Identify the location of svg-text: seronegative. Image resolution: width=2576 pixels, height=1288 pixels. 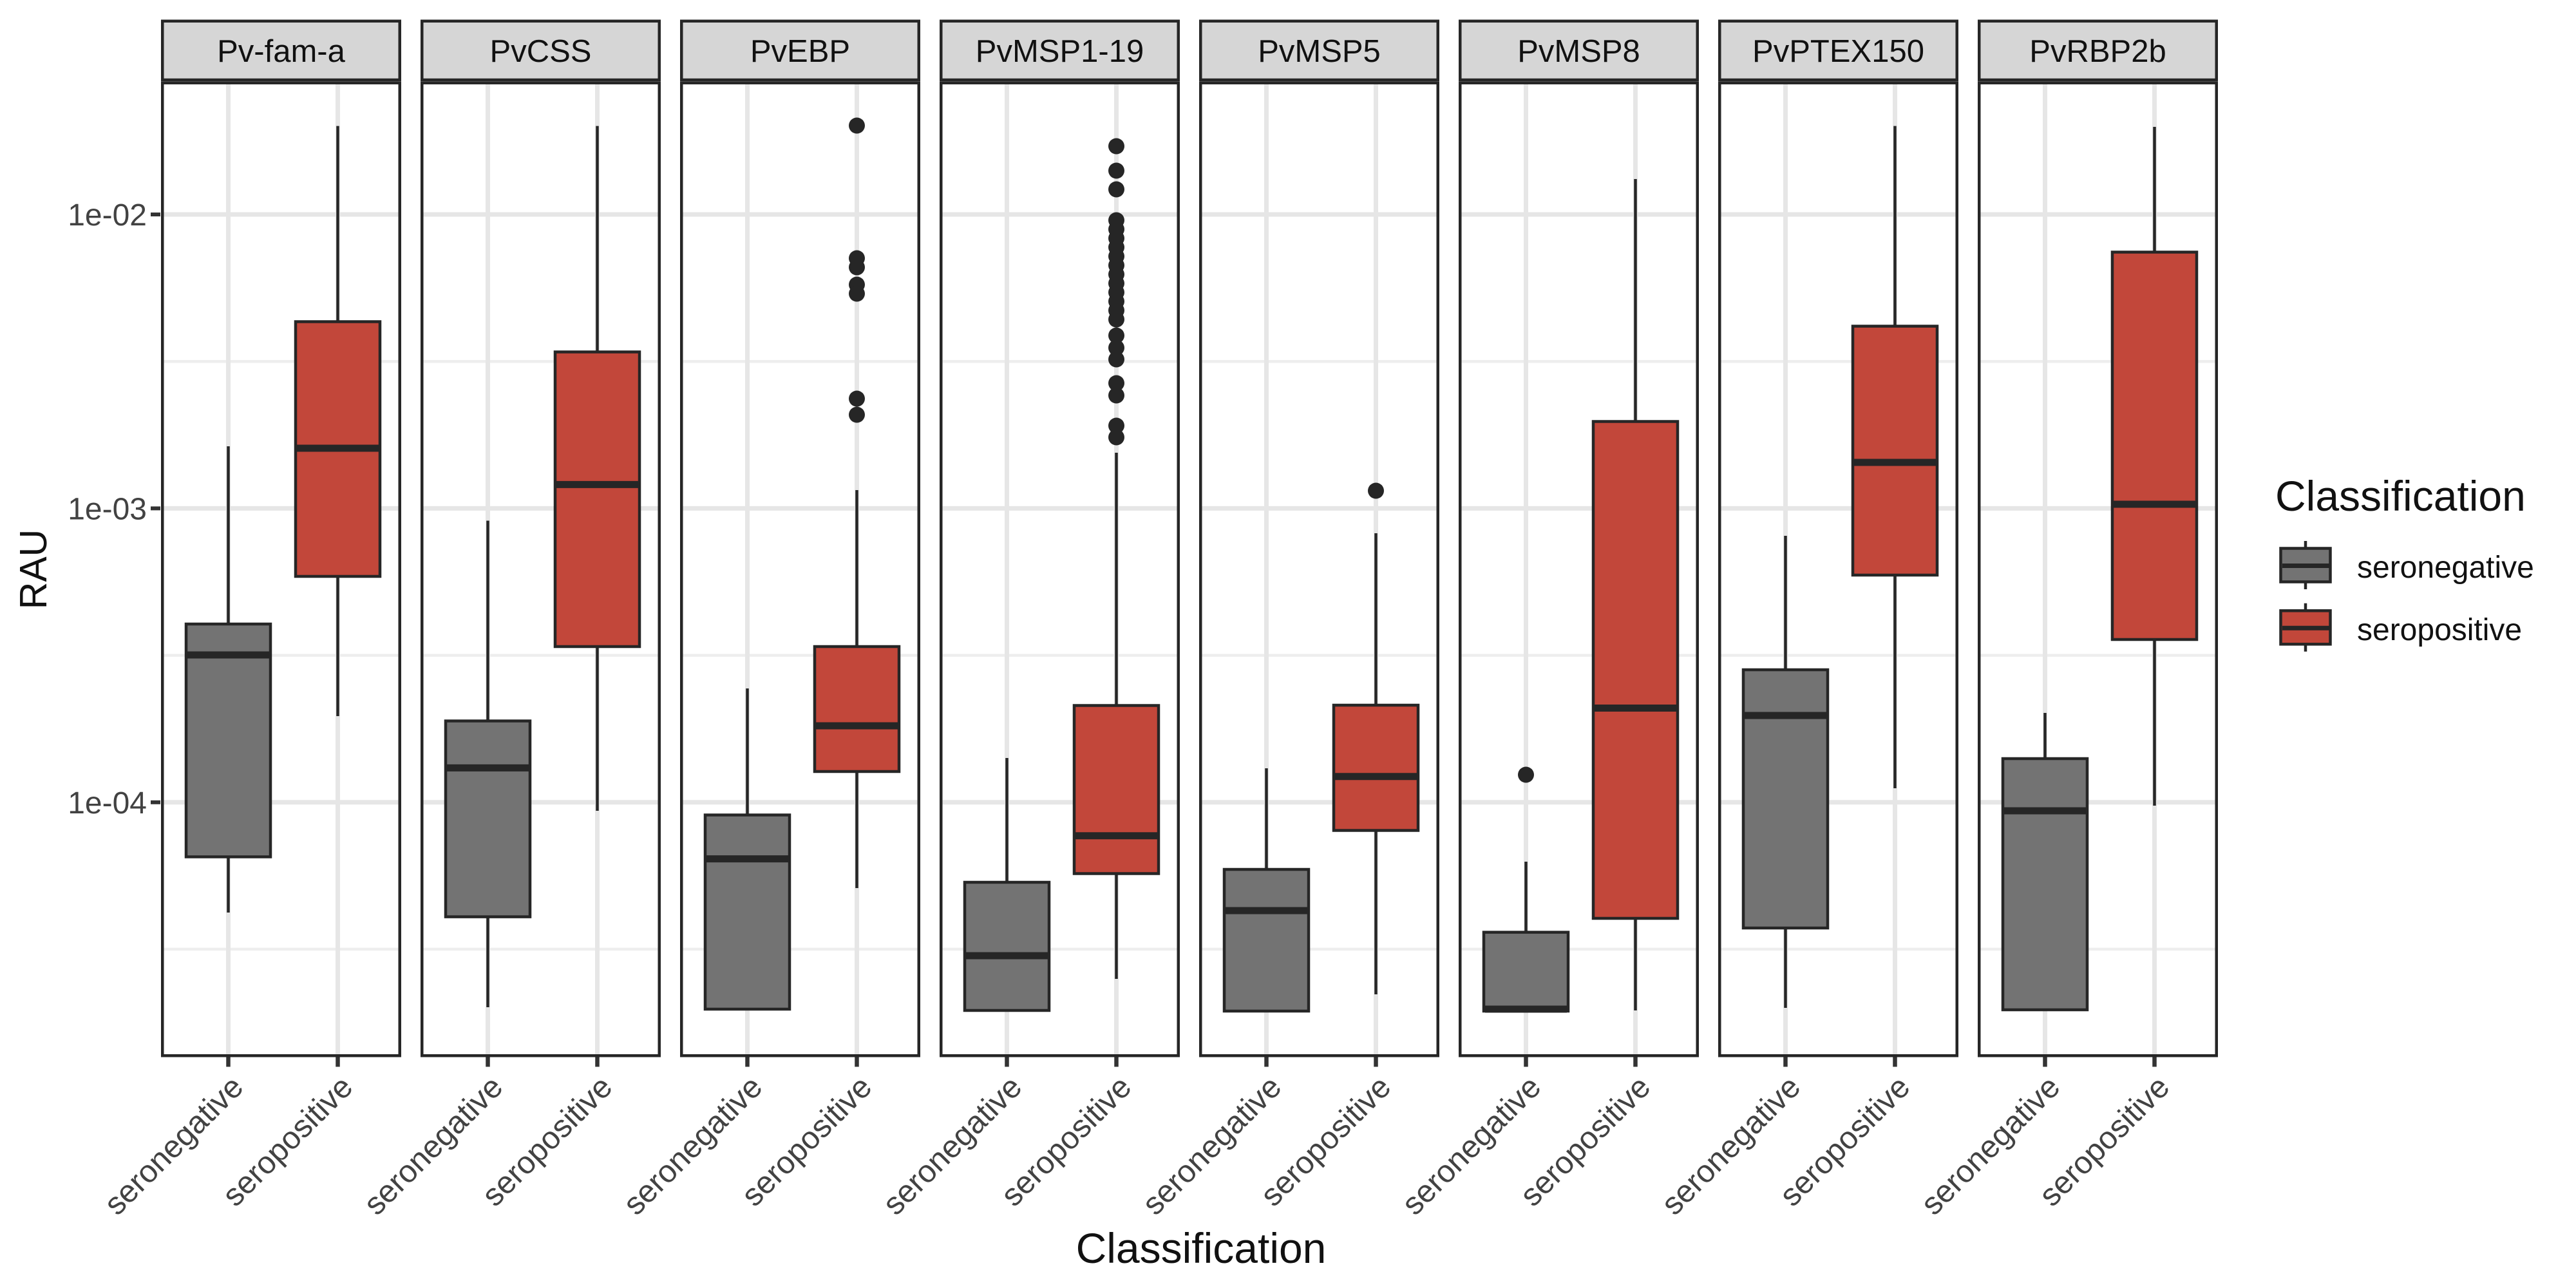
(2445, 568).